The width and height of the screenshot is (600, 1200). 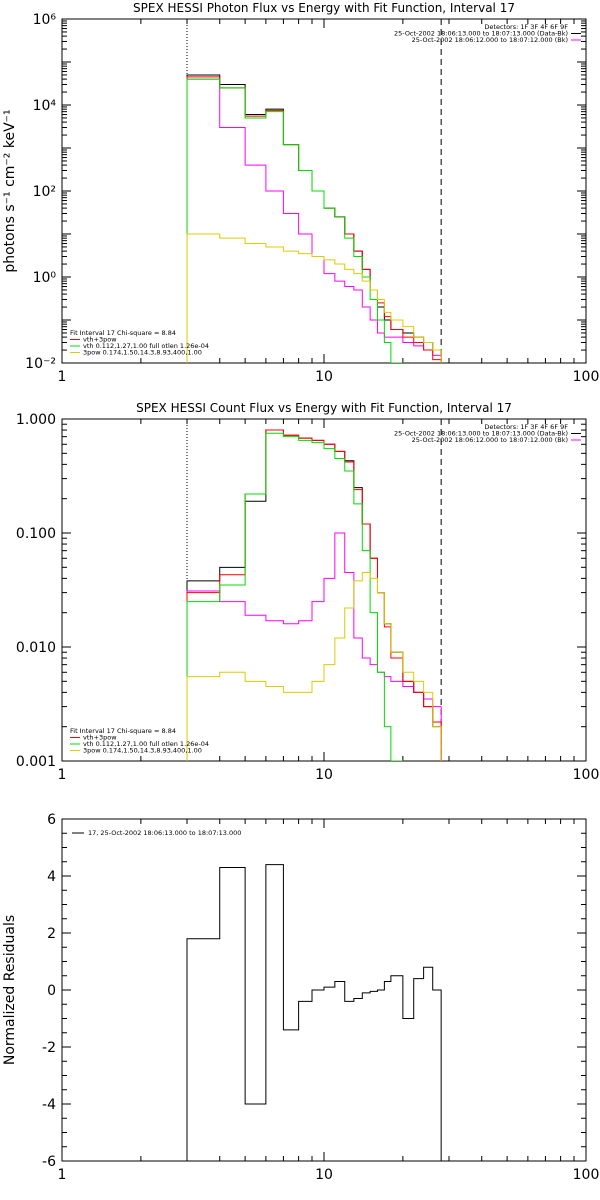 I want to click on y-tick-label: 0, so click(x=51, y=991).